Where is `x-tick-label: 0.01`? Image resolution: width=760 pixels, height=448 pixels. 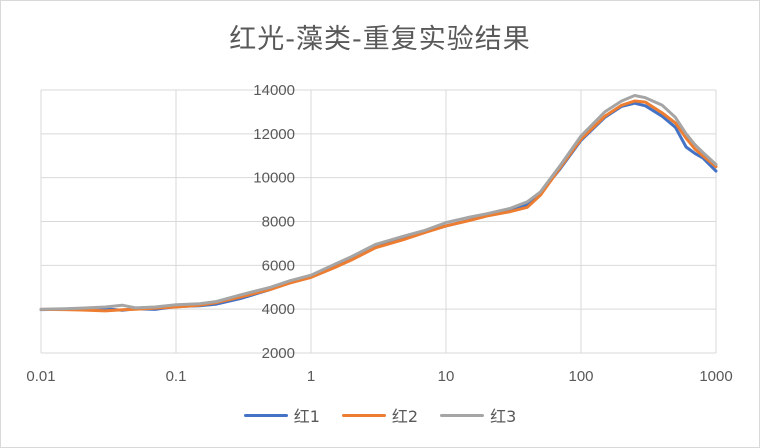
x-tick-label: 0.01 is located at coordinates (40, 376).